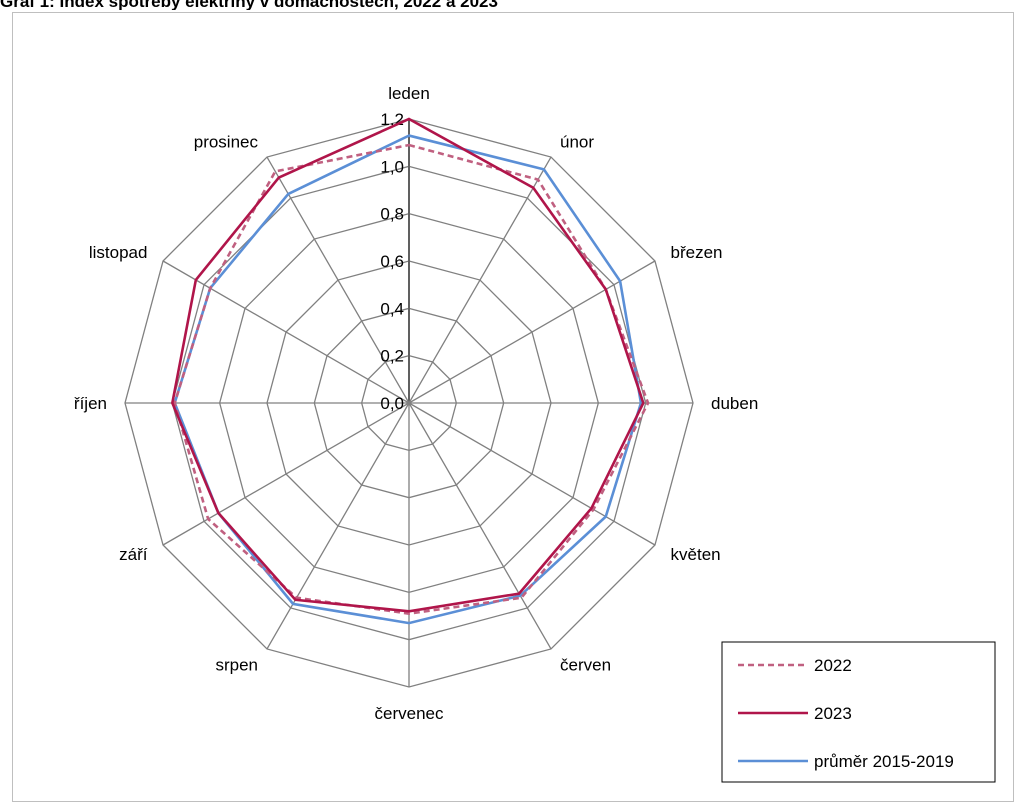  I want to click on legend-label: 2022, so click(833, 665).